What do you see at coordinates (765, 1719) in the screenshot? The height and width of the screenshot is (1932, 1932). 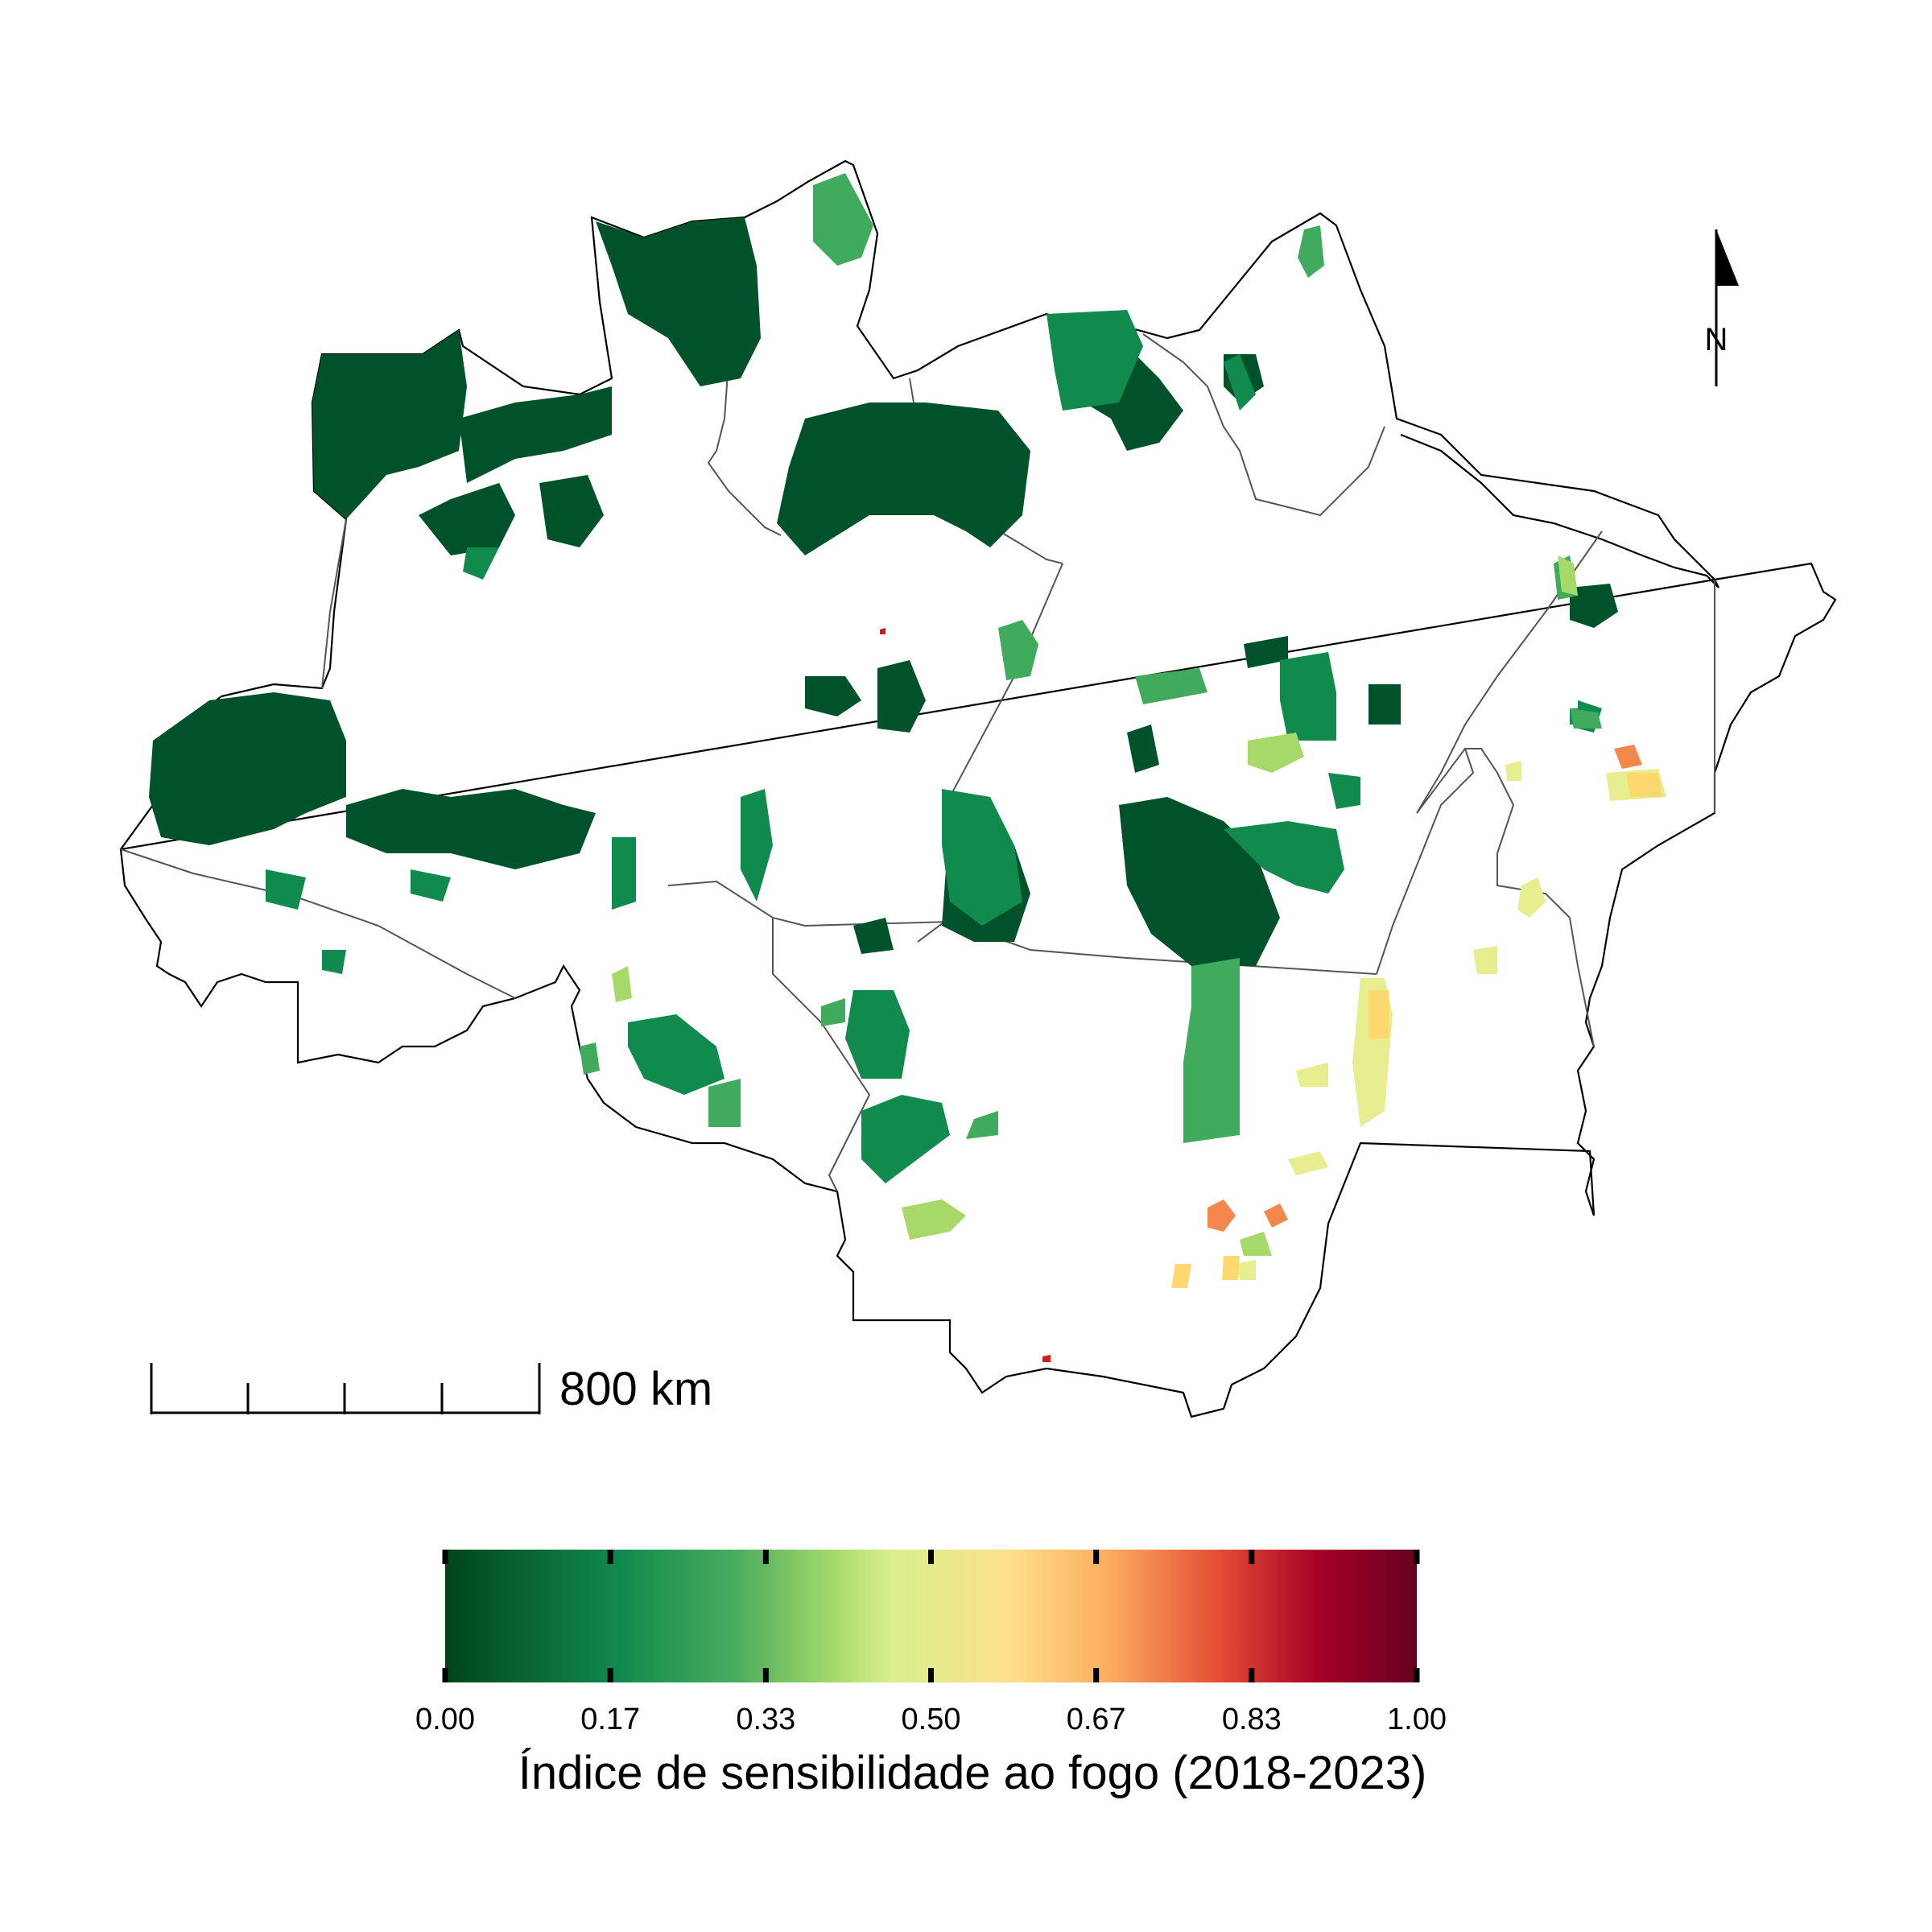 I see `legend-tick-label: 0.33` at bounding box center [765, 1719].